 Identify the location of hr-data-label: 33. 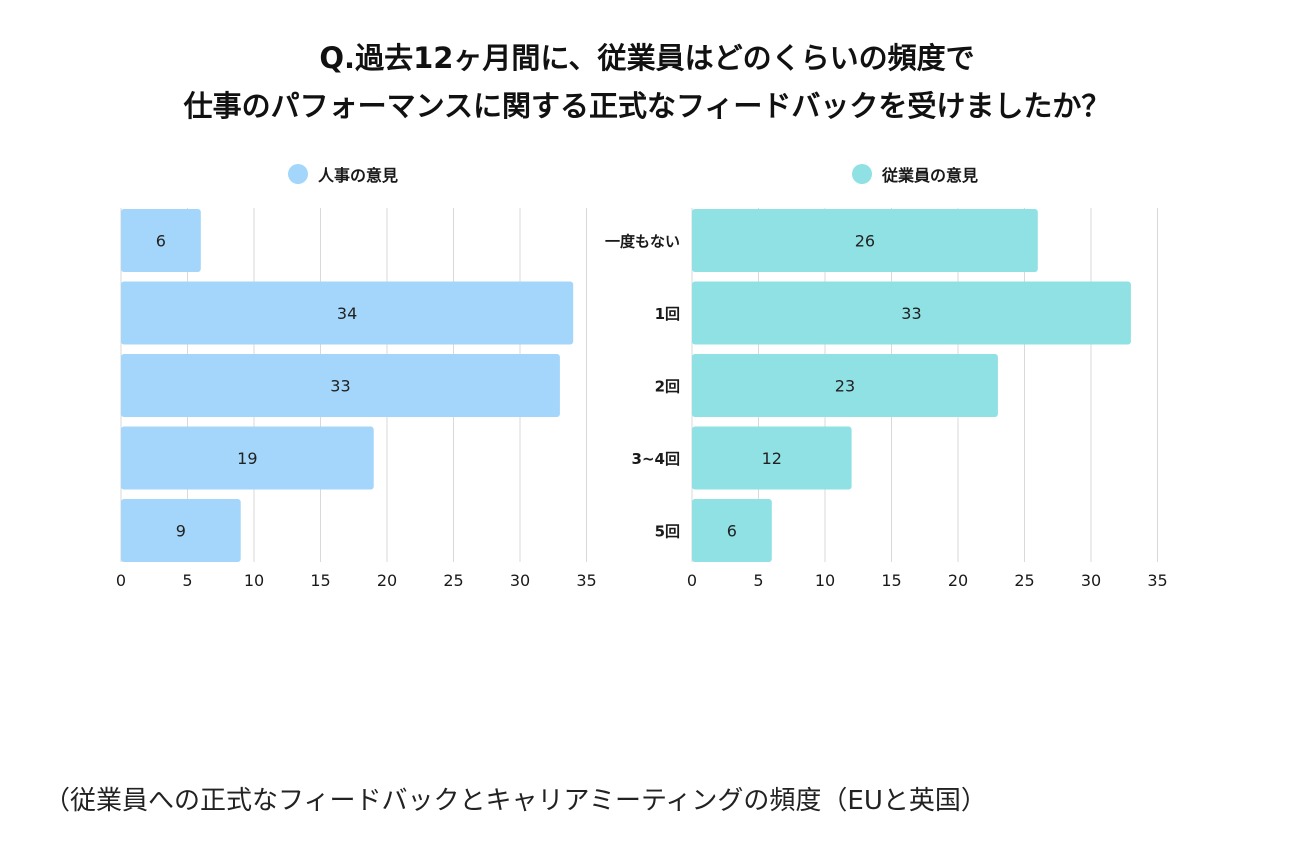
(340, 386).